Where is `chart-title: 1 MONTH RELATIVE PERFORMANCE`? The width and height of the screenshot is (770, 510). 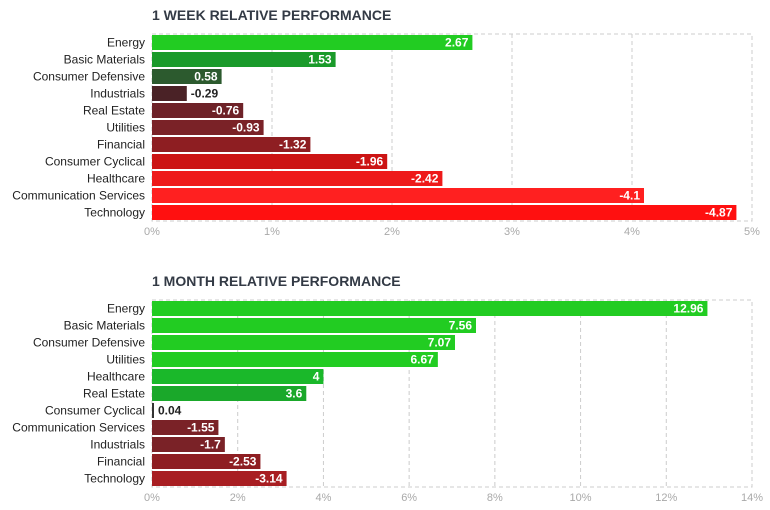
chart-title: 1 MONTH RELATIVE PERFORMANCE is located at coordinates (276, 281).